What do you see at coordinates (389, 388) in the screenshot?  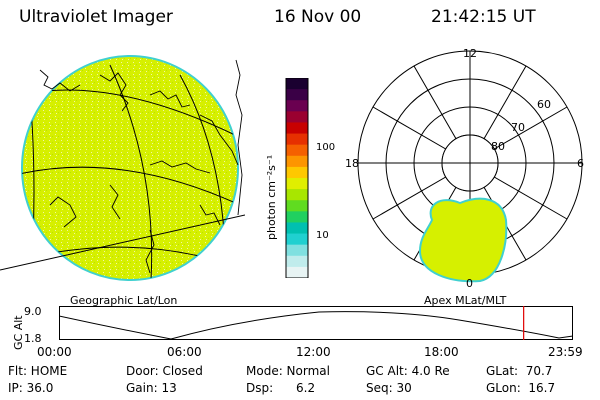 I see `info-seq: Seq: 30` at bounding box center [389, 388].